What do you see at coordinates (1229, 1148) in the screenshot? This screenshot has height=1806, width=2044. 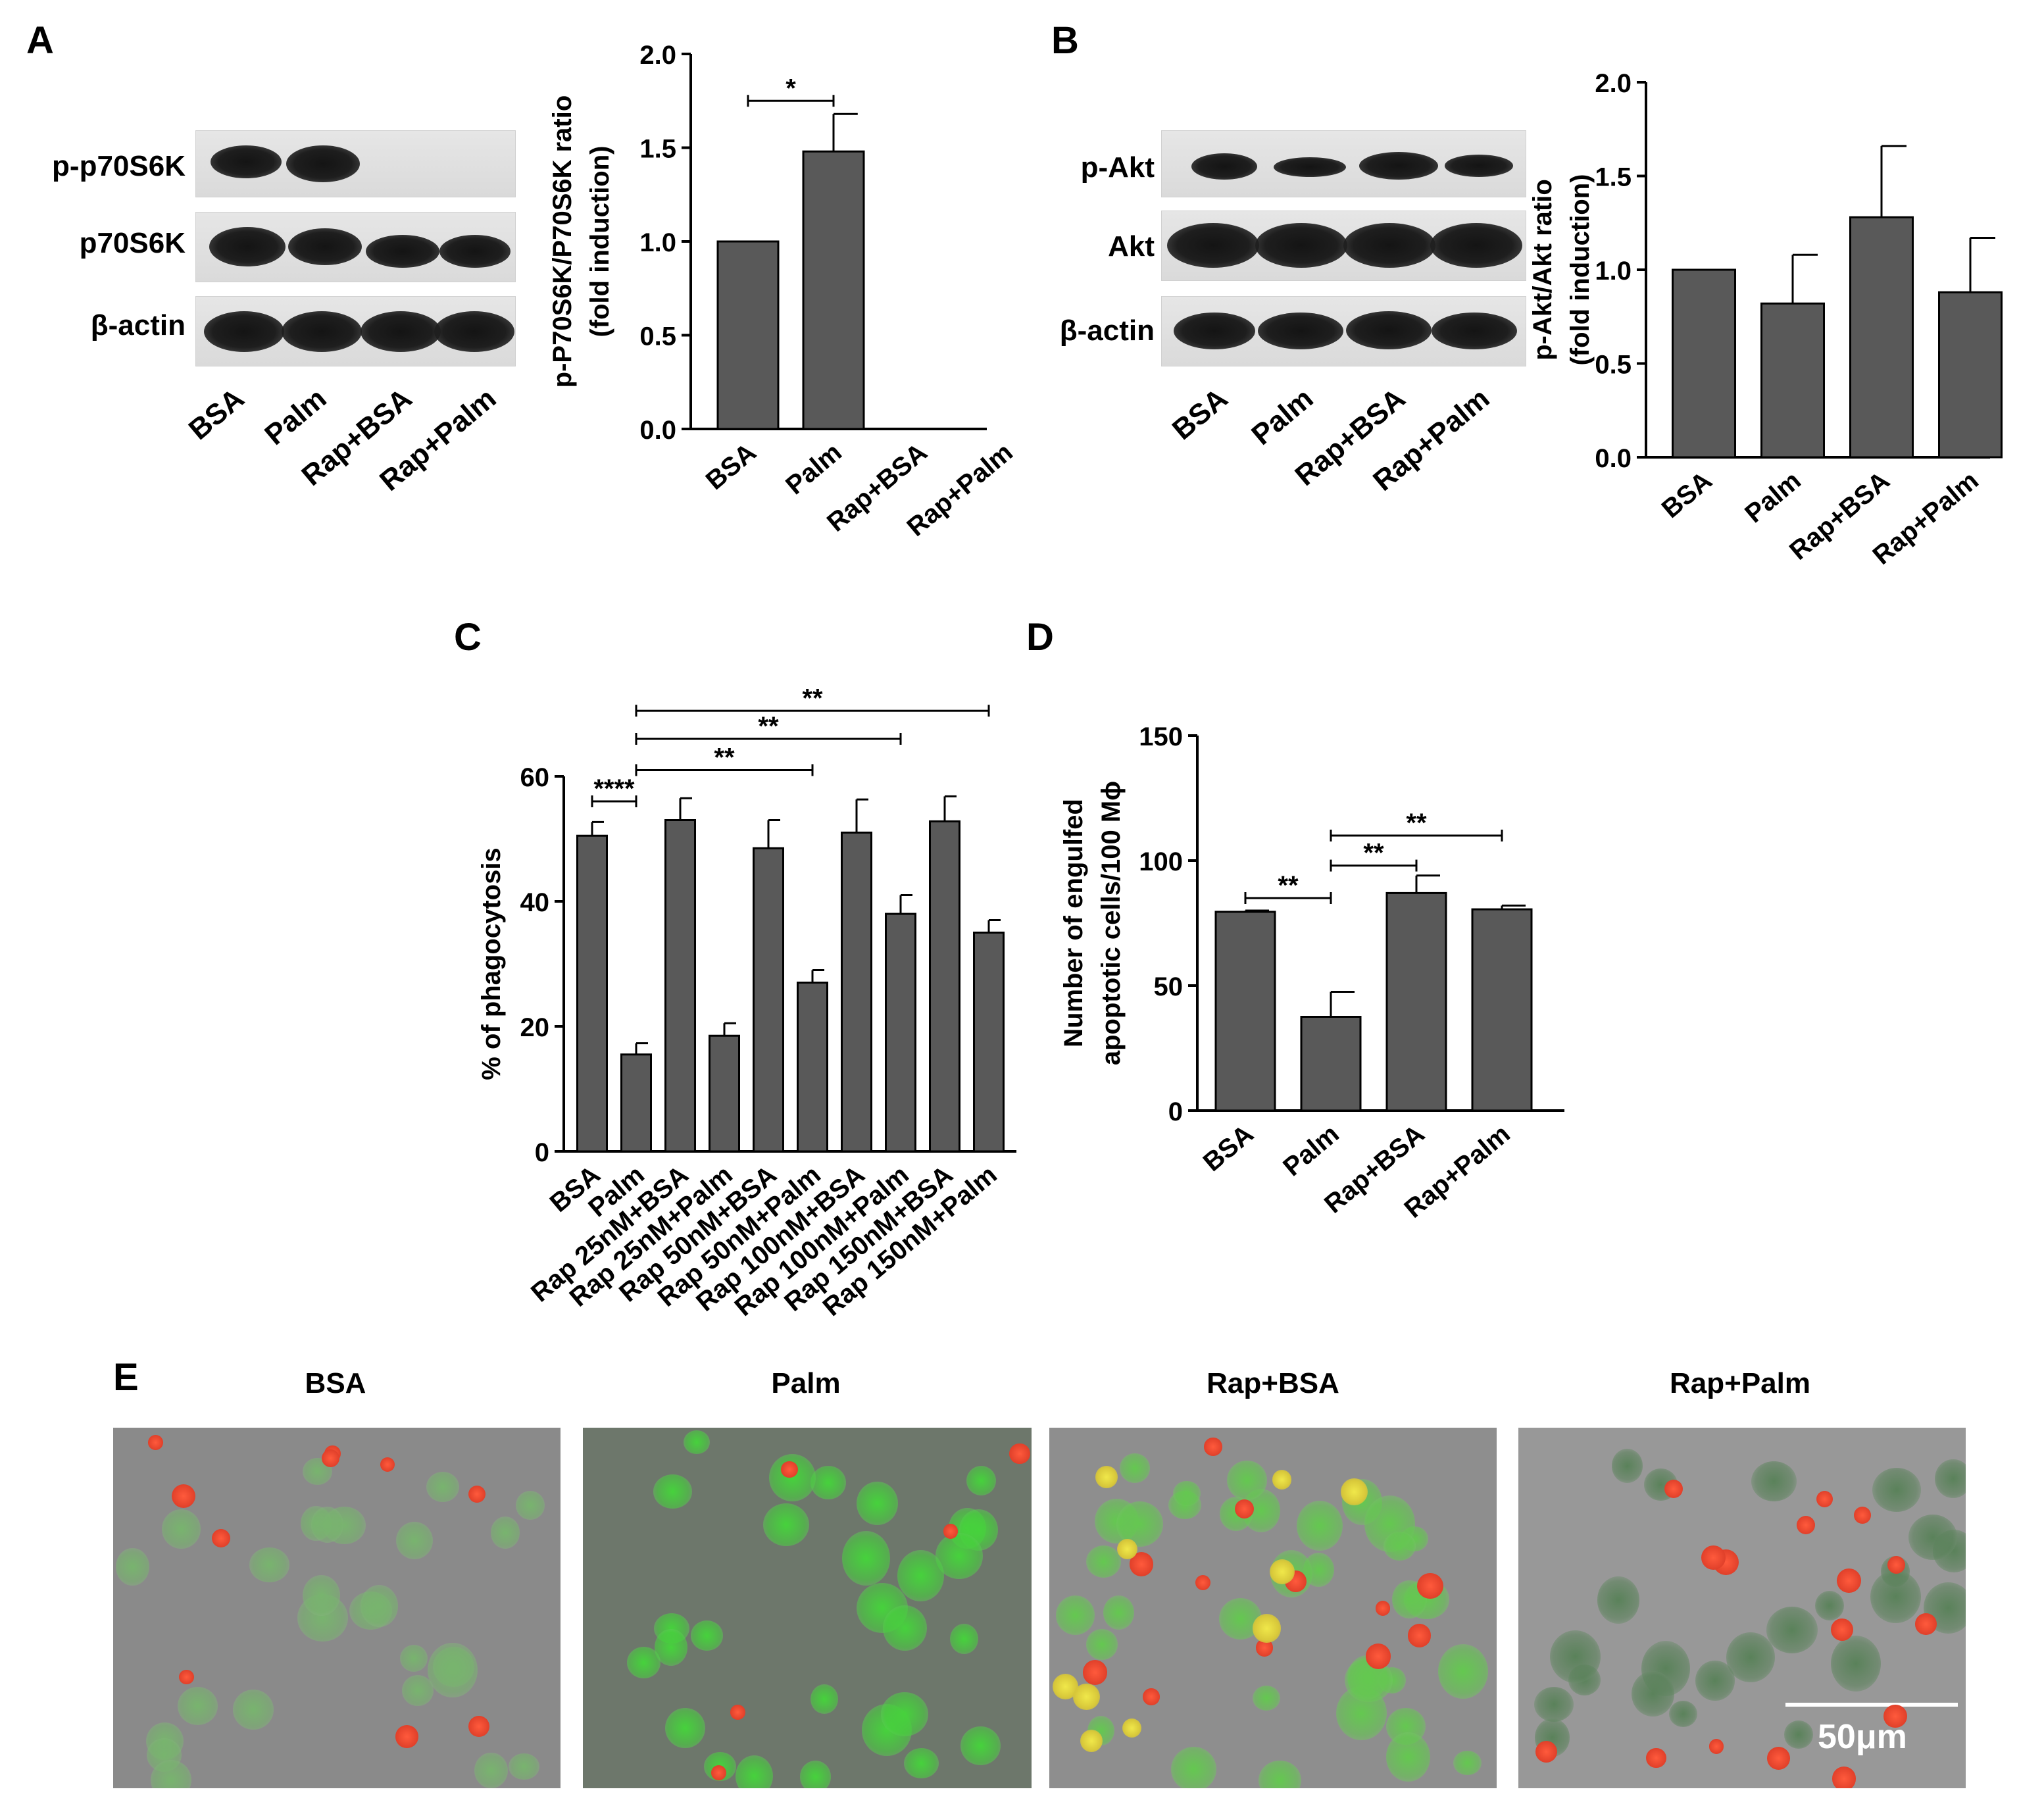 I see `x-tick-label: BSA` at bounding box center [1229, 1148].